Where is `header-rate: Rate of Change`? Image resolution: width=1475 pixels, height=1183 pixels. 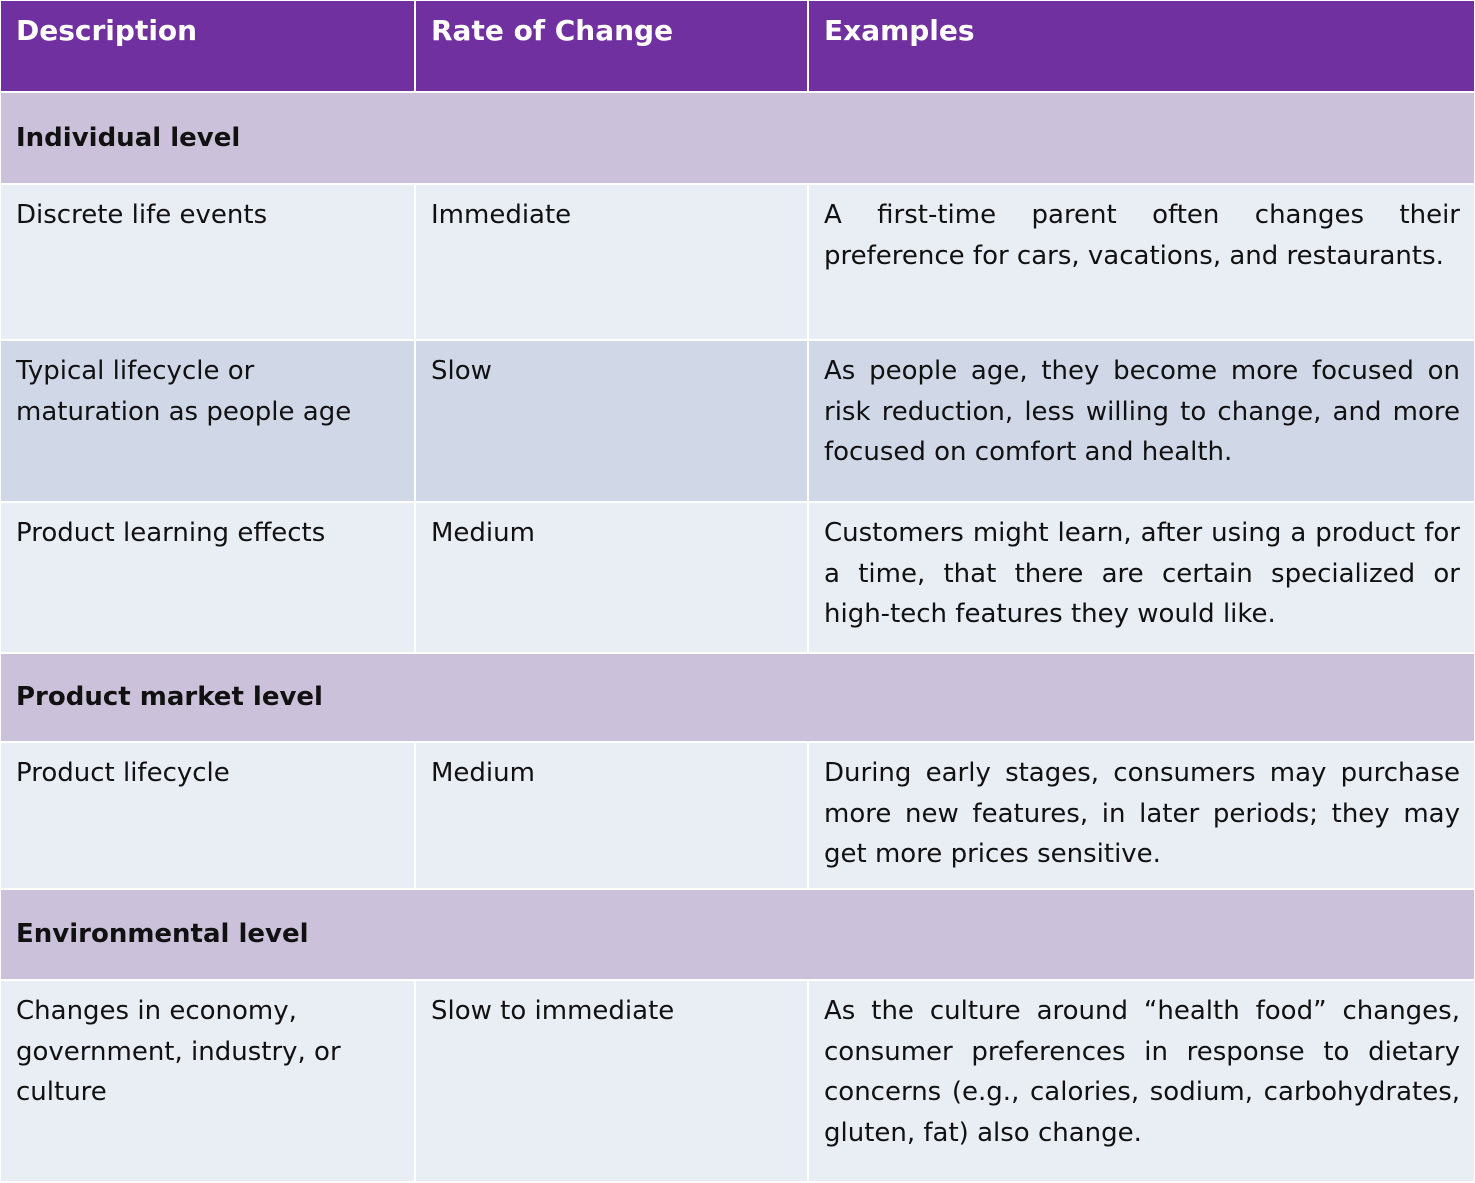
header-rate: Rate of Change is located at coordinates (611, 46).